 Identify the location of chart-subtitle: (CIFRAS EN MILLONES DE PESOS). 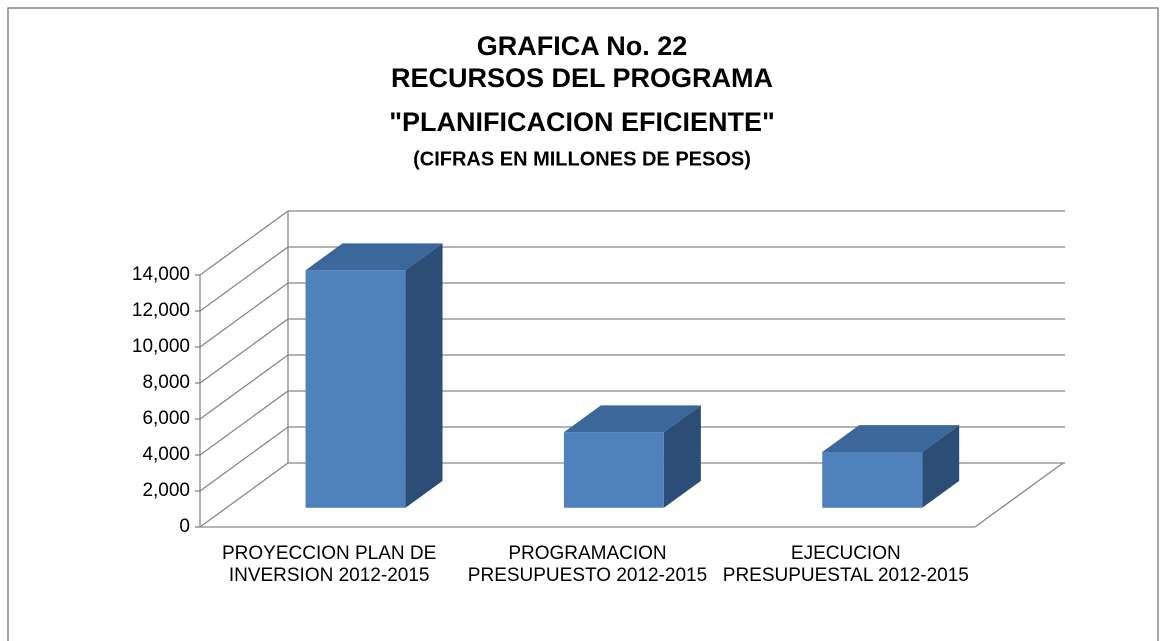
(582, 159).